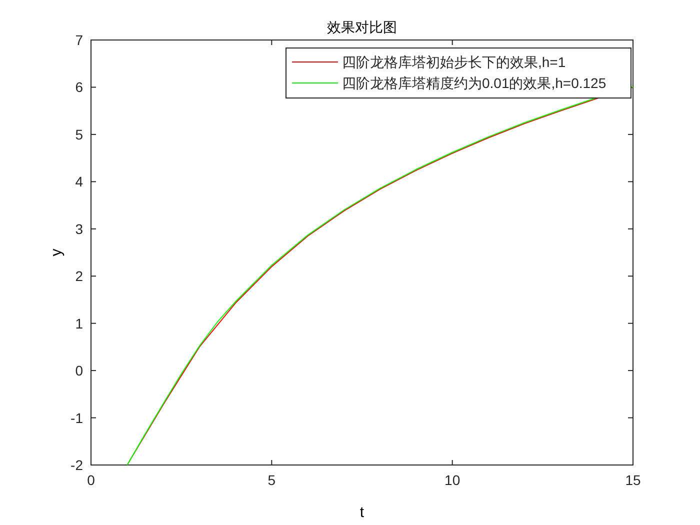 This screenshot has width=700, height=525. What do you see at coordinates (454, 62) in the screenshot?
I see `legend-label: 四阶龙格库塔初始步长下的效果,h=1` at bounding box center [454, 62].